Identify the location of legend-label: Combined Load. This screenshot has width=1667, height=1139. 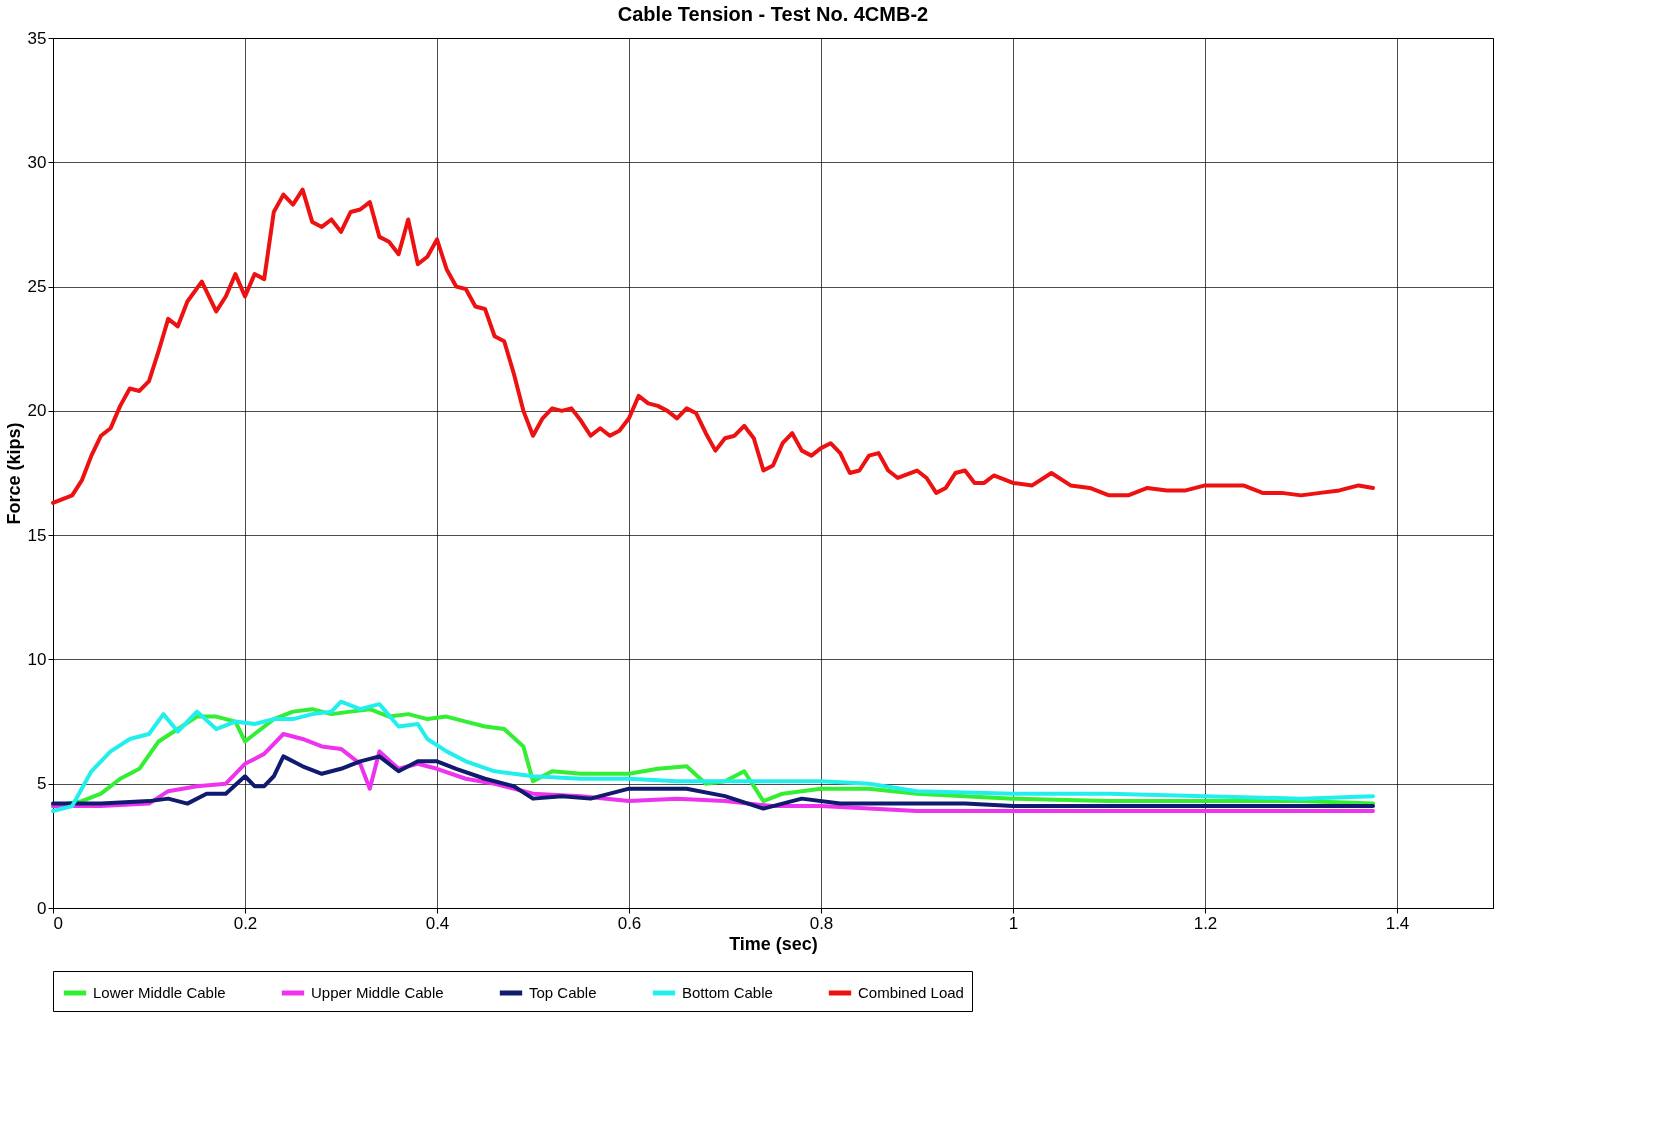
(911, 992).